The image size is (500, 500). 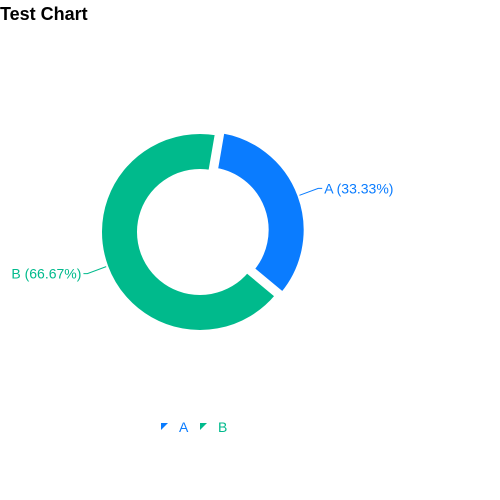 What do you see at coordinates (184, 427) in the screenshot?
I see `legend-label: A` at bounding box center [184, 427].